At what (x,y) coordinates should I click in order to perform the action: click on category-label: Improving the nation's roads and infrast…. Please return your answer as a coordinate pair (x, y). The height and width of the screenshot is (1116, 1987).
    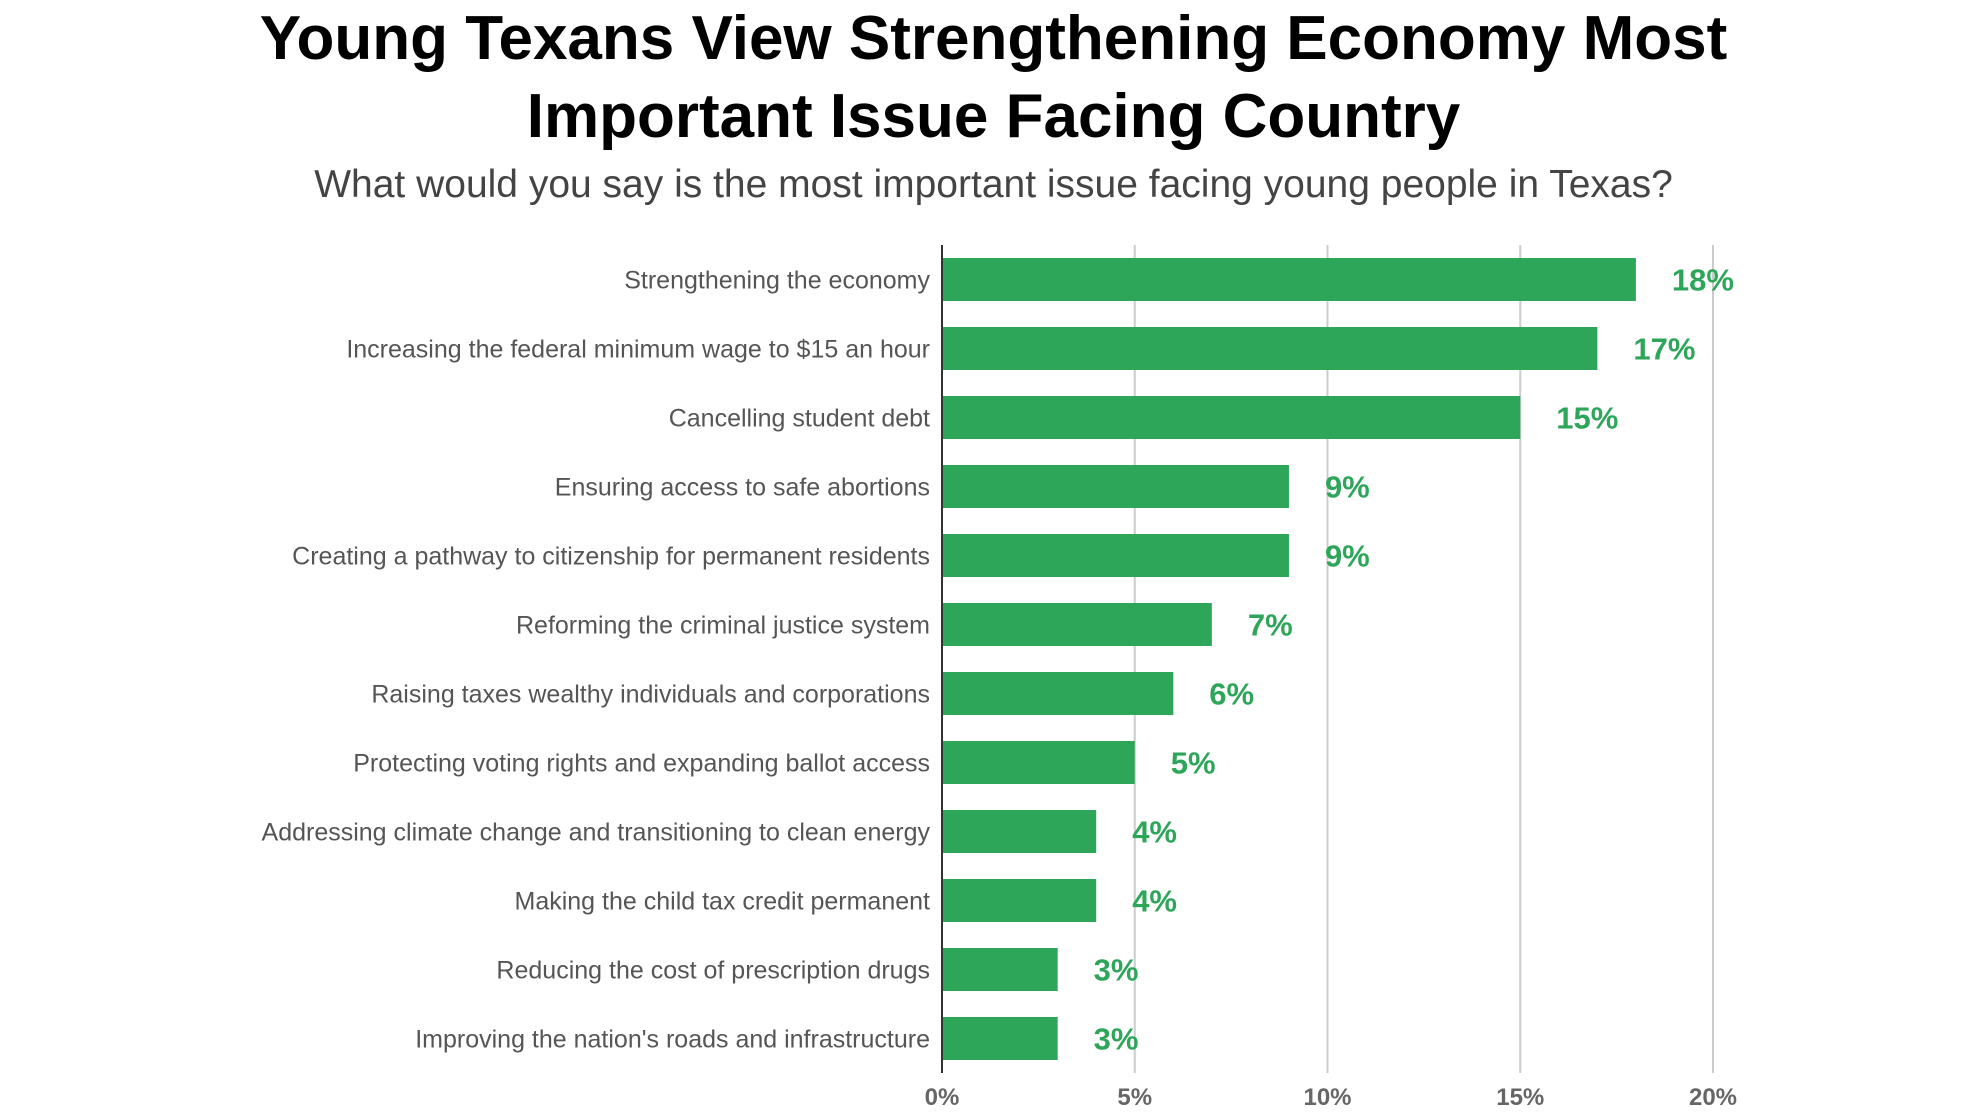
    Looking at the image, I should click on (672, 1040).